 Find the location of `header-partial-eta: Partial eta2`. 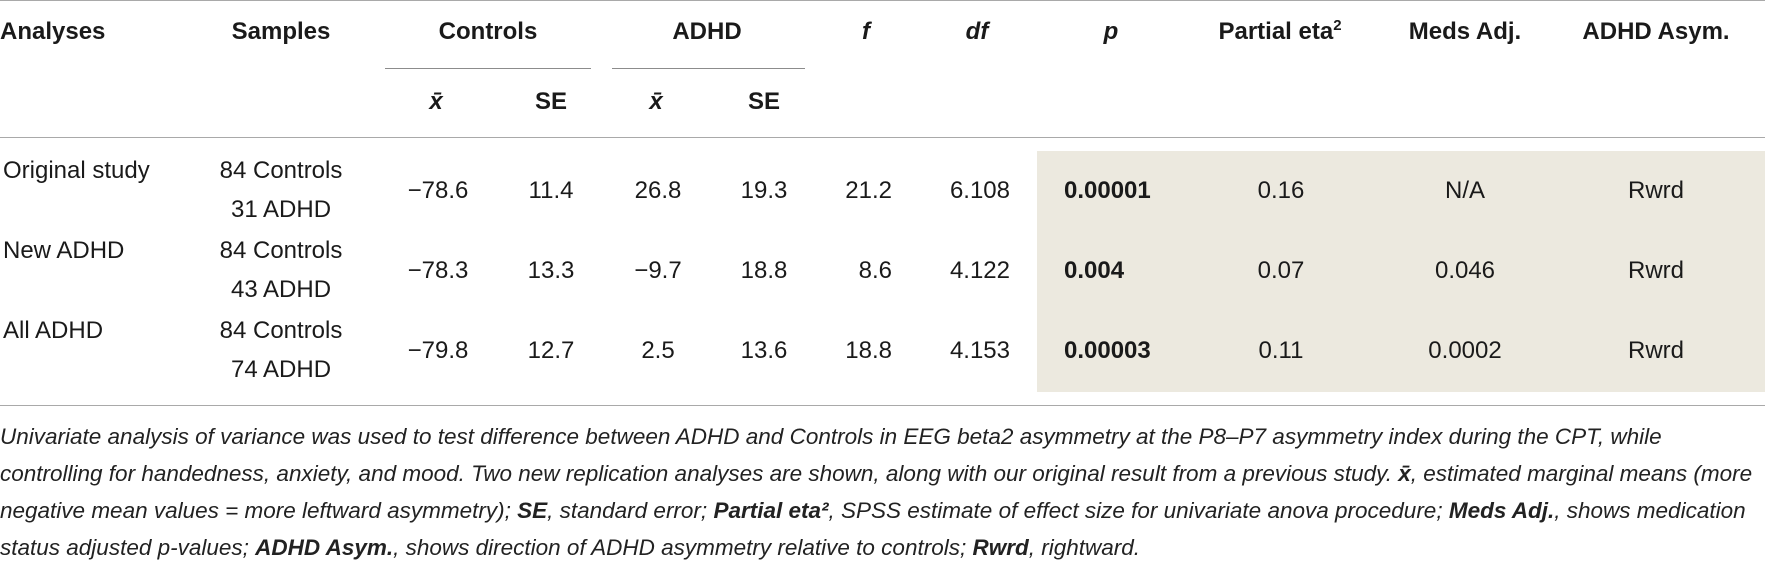

header-partial-eta: Partial eta2 is located at coordinates (1279, 32).